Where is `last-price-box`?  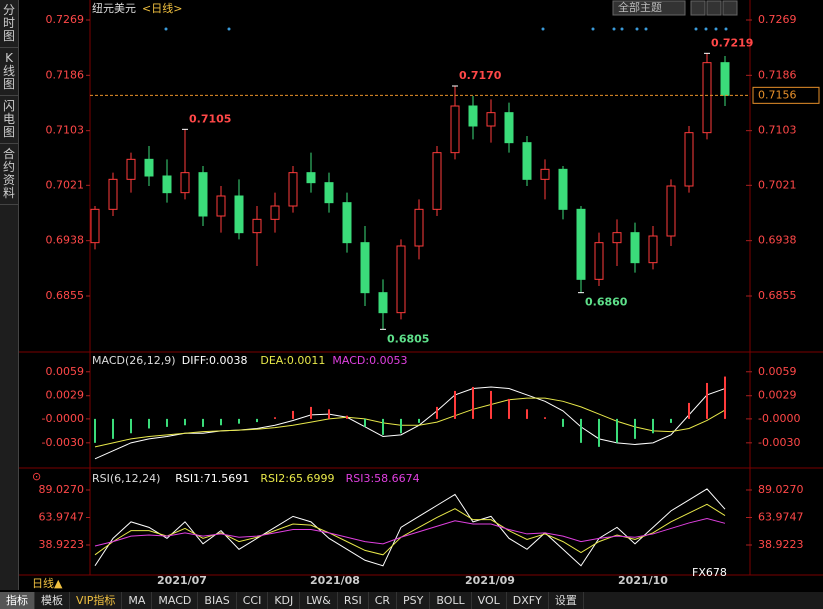 last-price-box is located at coordinates (786, 95).